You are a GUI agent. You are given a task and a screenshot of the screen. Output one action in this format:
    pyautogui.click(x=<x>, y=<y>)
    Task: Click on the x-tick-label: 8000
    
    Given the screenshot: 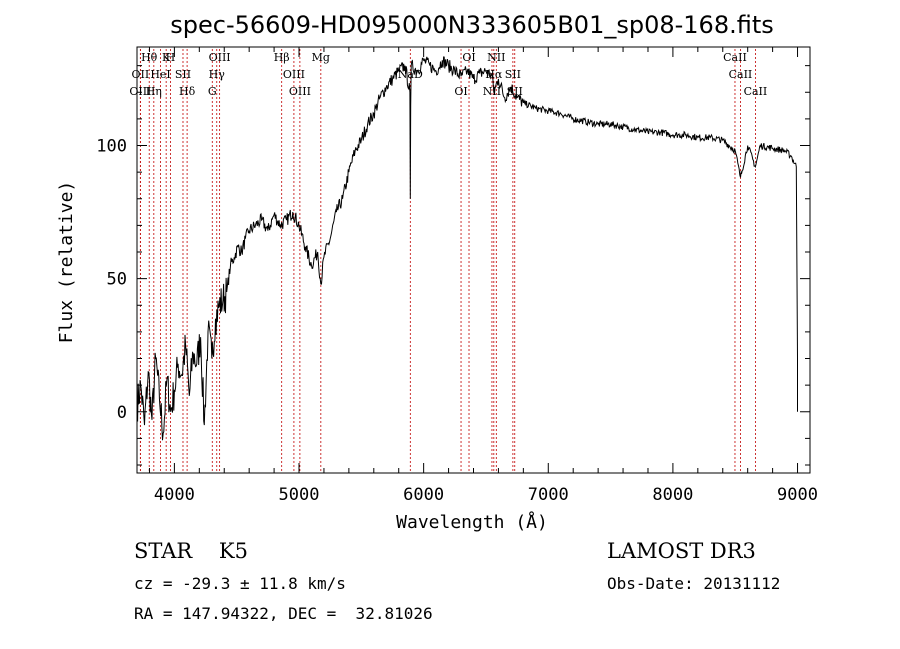 What is the action you would take?
    pyautogui.click(x=672, y=495)
    